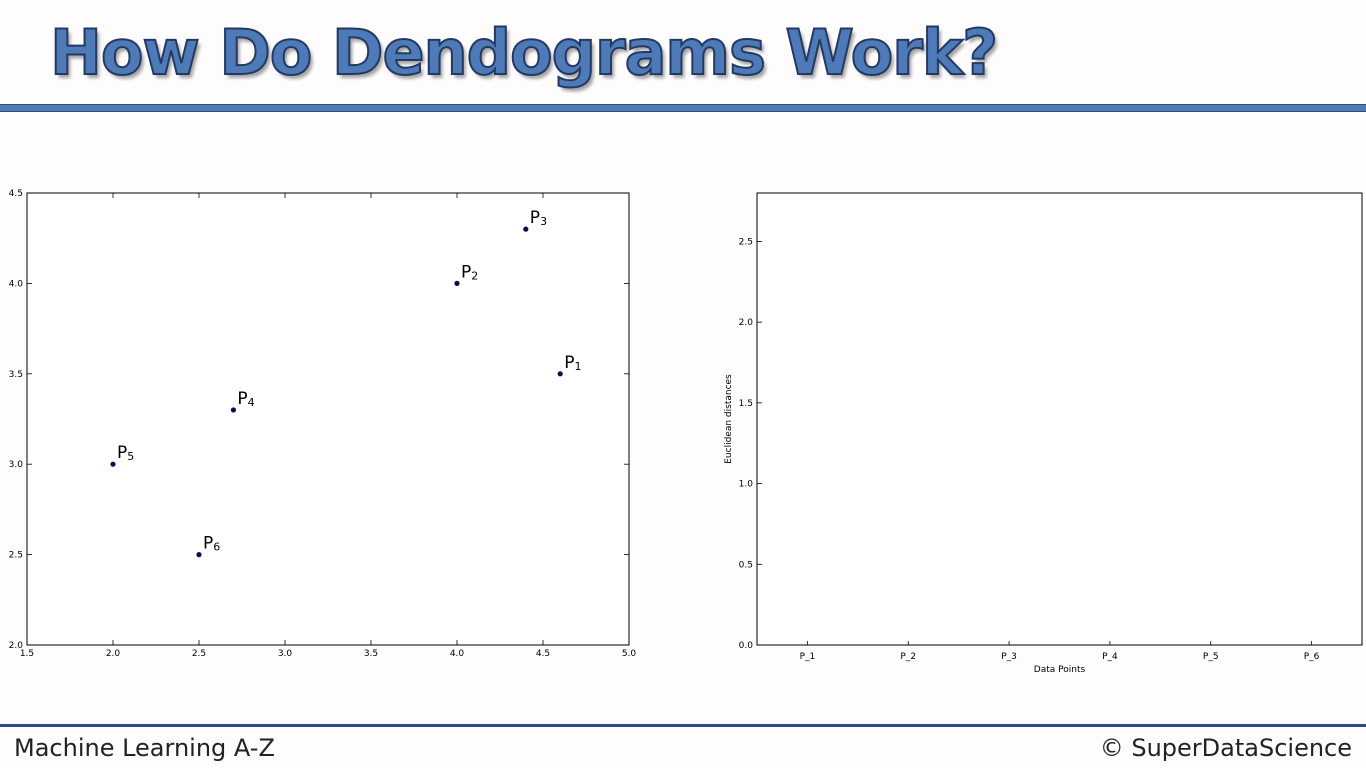 Image resolution: width=1366 pixels, height=768 pixels. I want to click on y-axis-title: Euclidean distances, so click(729, 419).